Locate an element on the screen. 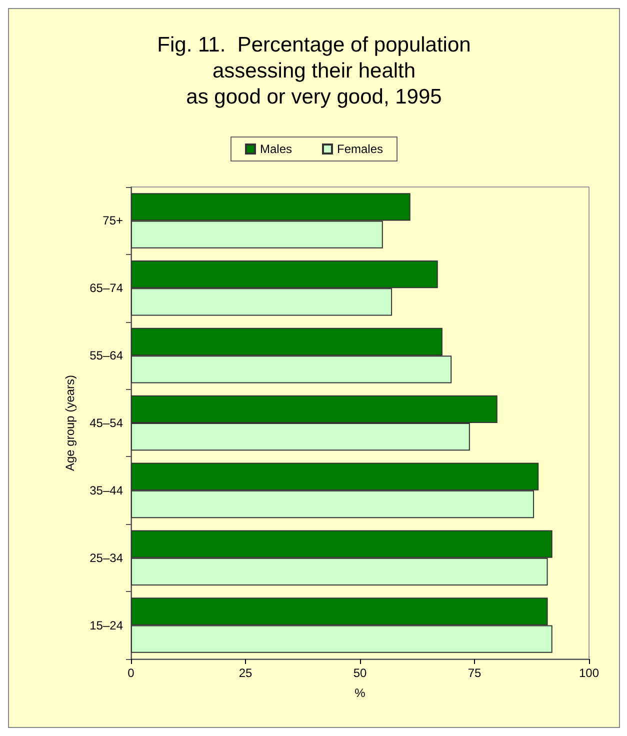 The height and width of the screenshot is (736, 627). y-tick-label: 25–34 is located at coordinates (107, 557).